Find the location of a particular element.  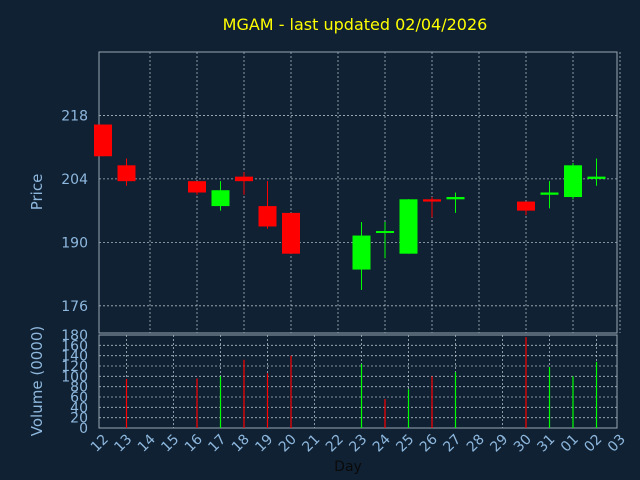

price-tick-labels: 176 190 204 218 is located at coordinates (74, 211).